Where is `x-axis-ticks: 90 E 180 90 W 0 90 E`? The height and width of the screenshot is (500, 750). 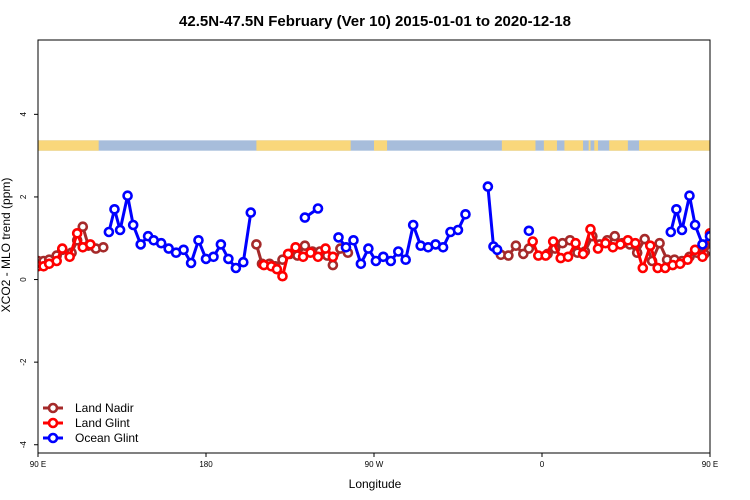
x-axis-ticks: 90 E 180 90 W 0 90 E is located at coordinates (374, 461).